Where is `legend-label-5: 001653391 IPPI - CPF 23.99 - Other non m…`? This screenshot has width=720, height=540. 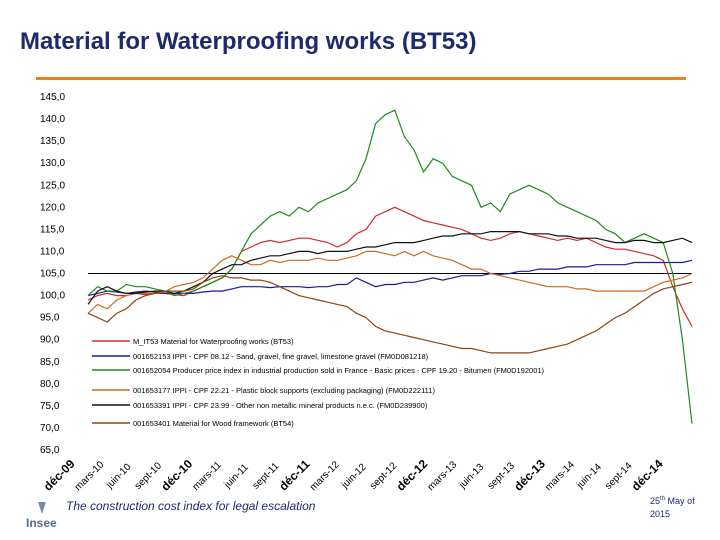 legend-label-5: 001653391 IPPI - CPF 23.99 - Other non m… is located at coordinates (280, 405).